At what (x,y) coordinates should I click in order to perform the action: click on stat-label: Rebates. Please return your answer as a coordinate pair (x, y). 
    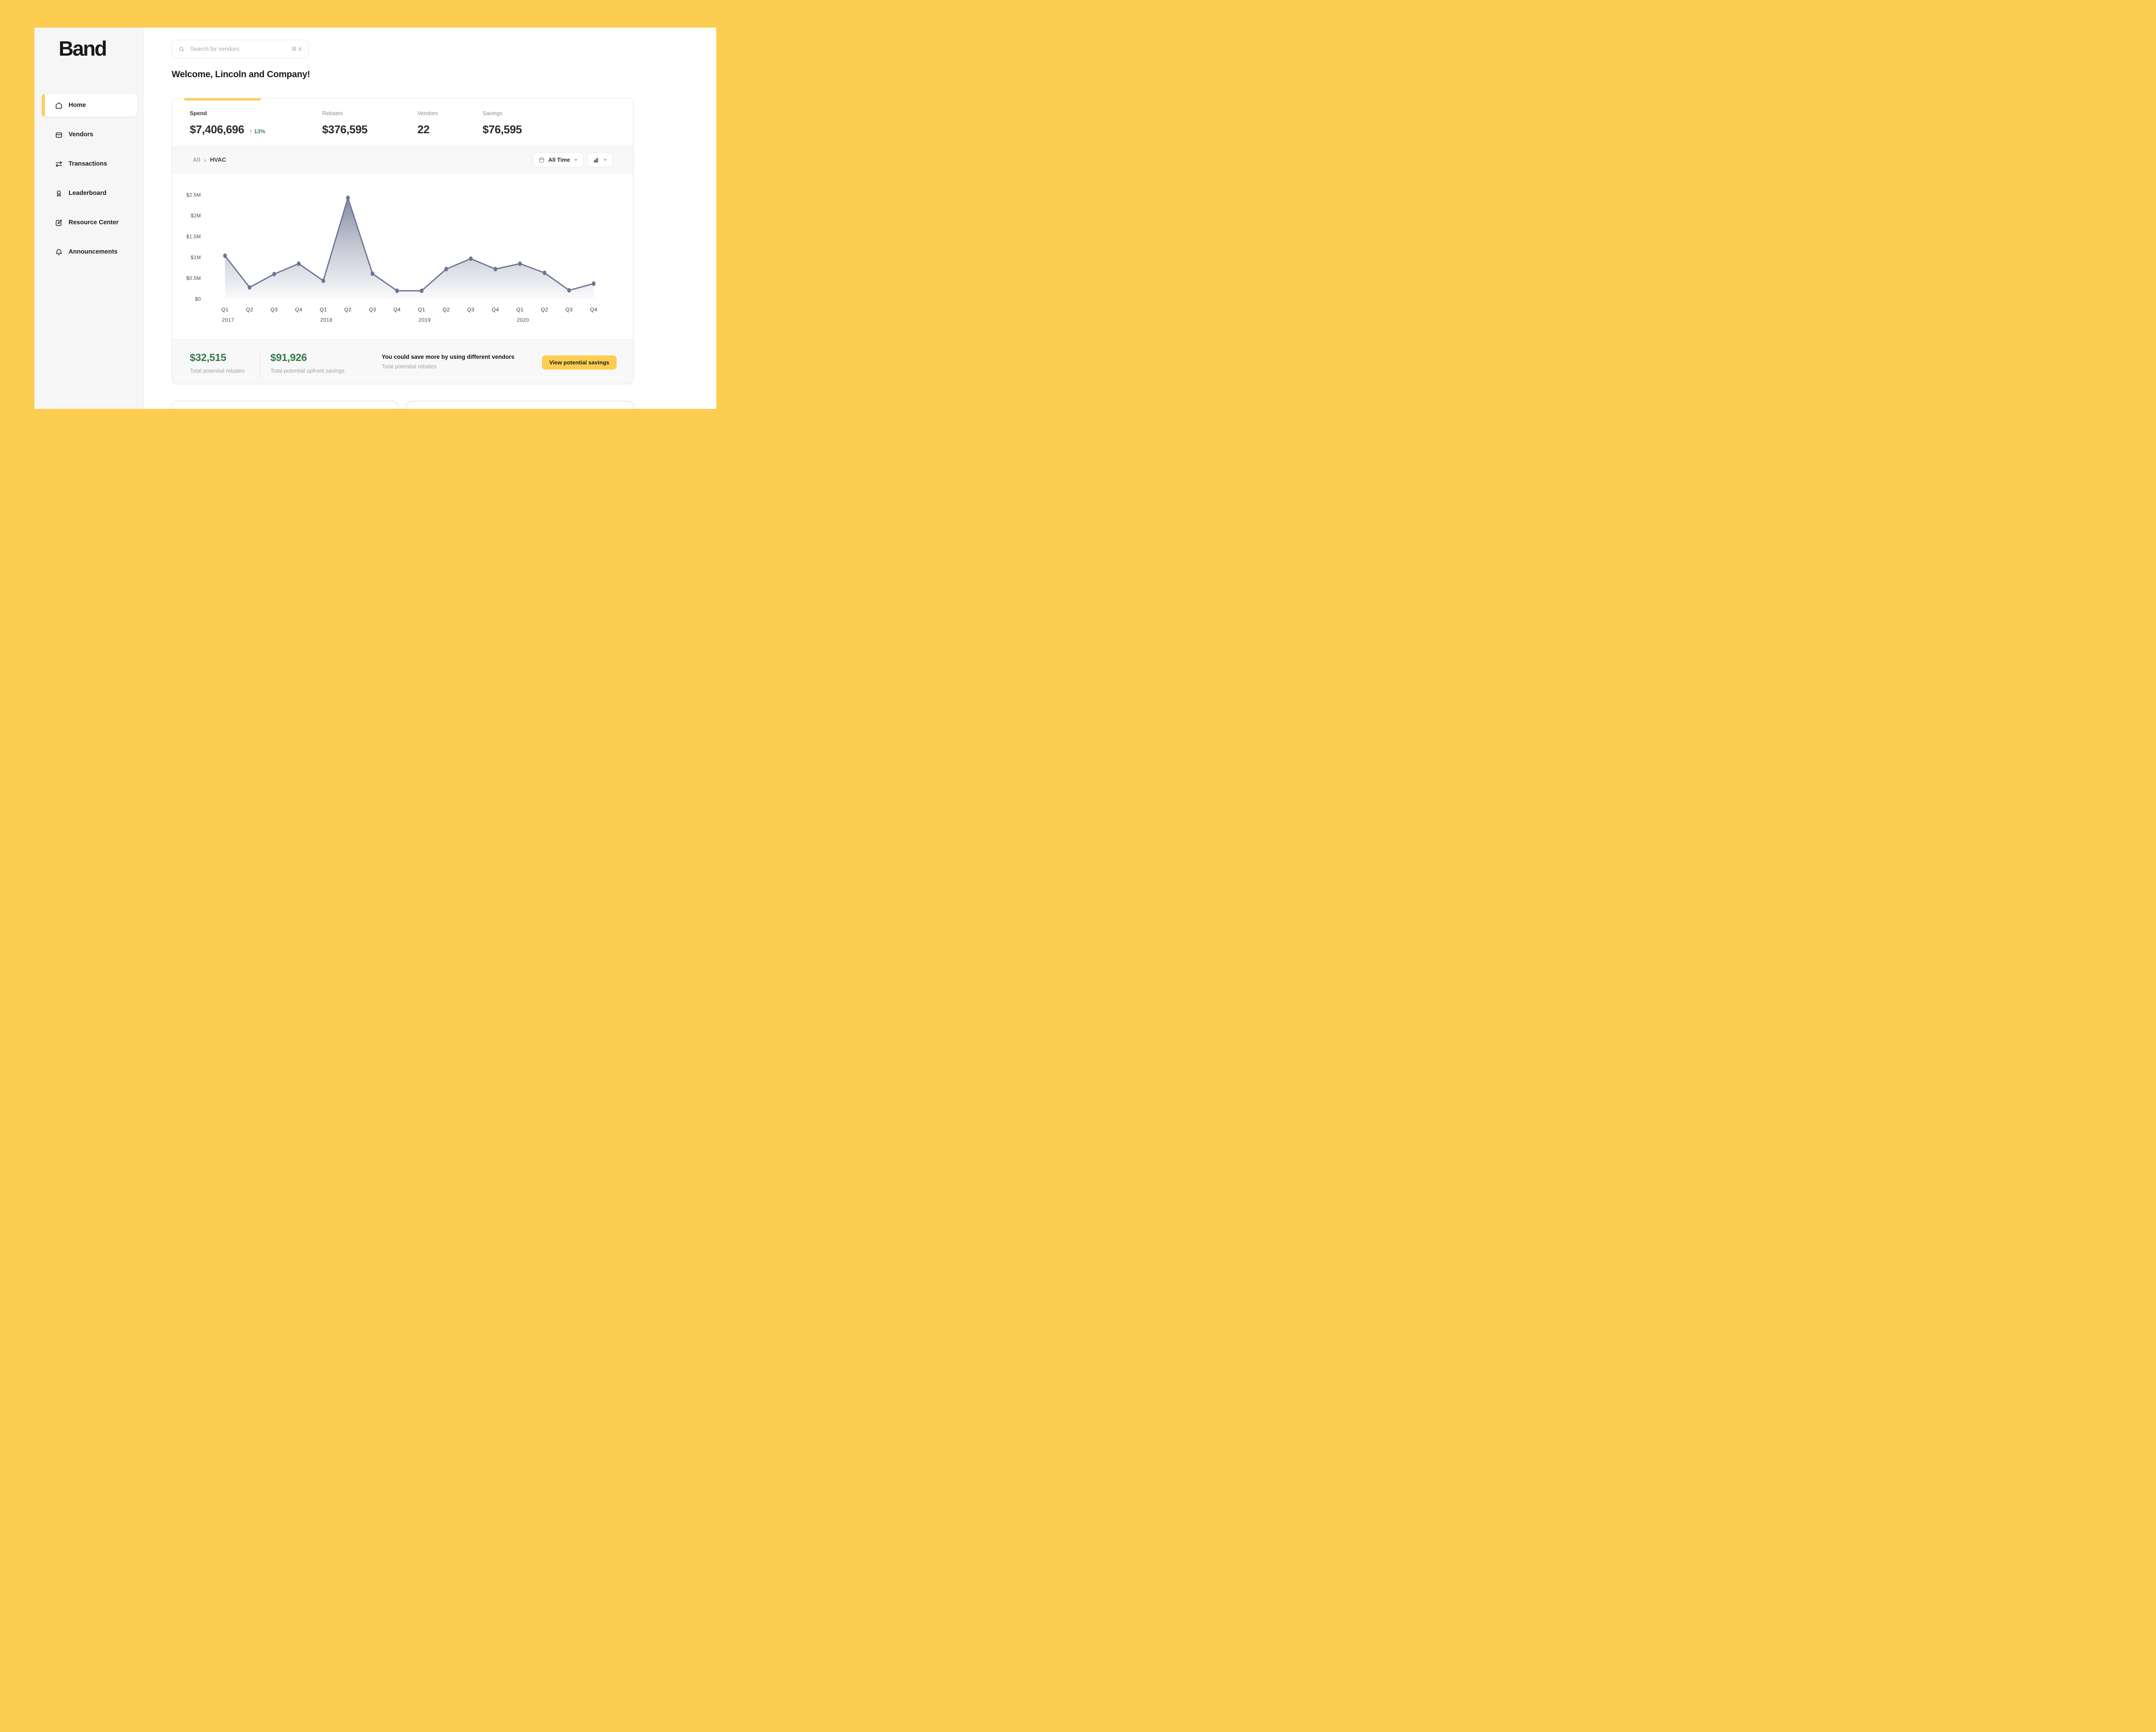
    Looking at the image, I should click on (332, 113).